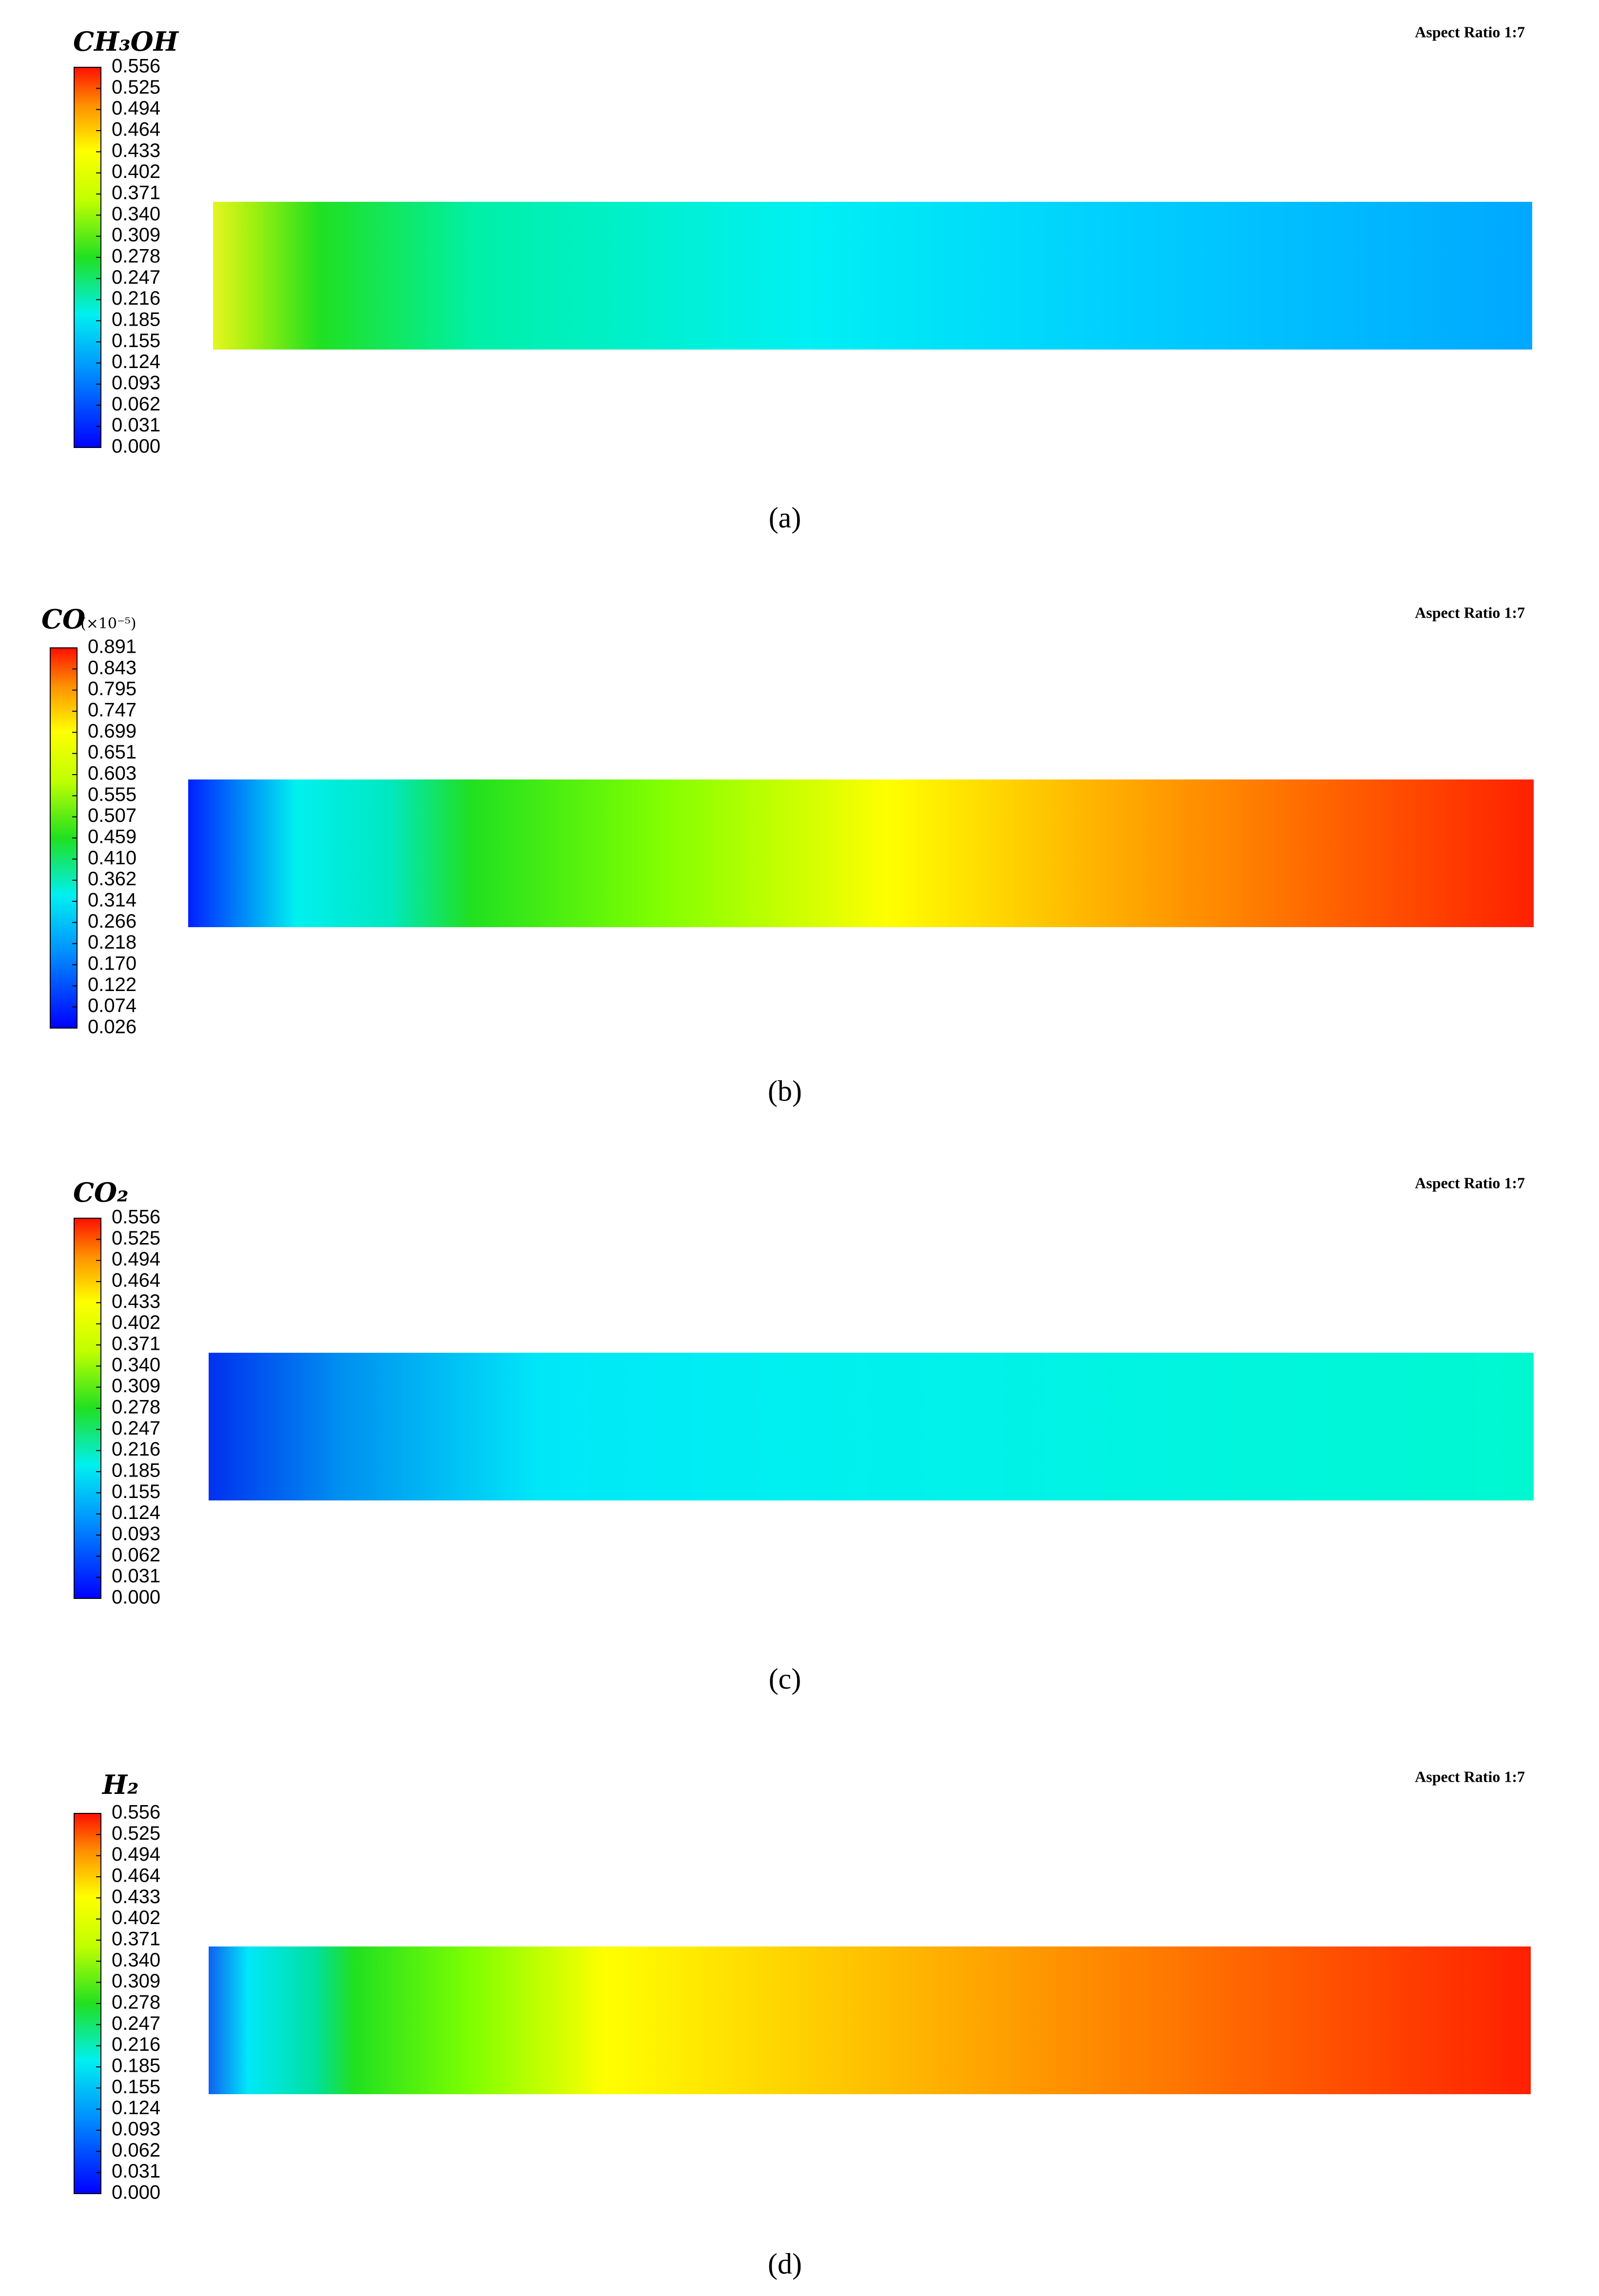  Describe the element at coordinates (112, 815) in the screenshot. I see `colorbar-label: 0.507` at that location.